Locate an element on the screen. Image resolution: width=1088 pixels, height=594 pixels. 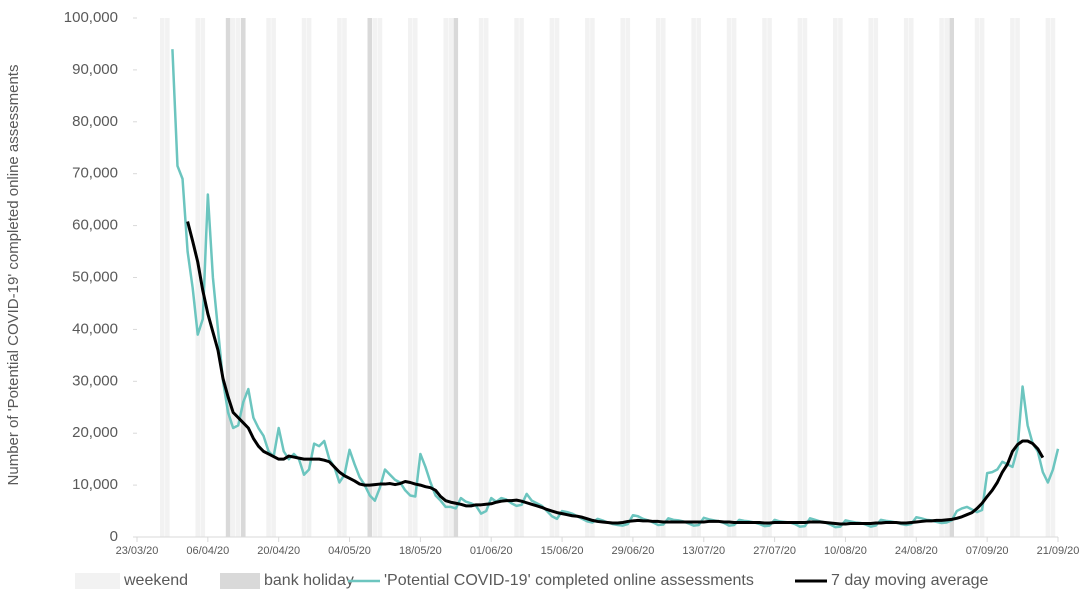
legend-label: weekend is located at coordinates (155, 580).